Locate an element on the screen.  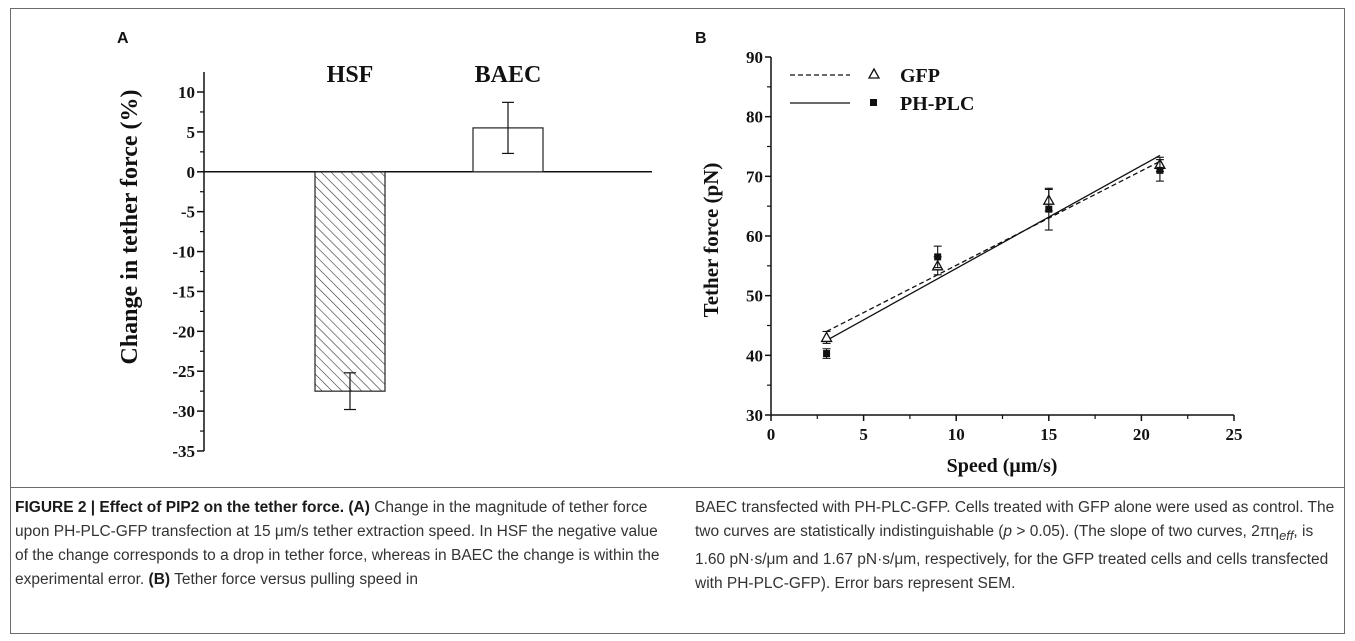
y-tick-label-b: 50 is located at coordinates (754, 296).